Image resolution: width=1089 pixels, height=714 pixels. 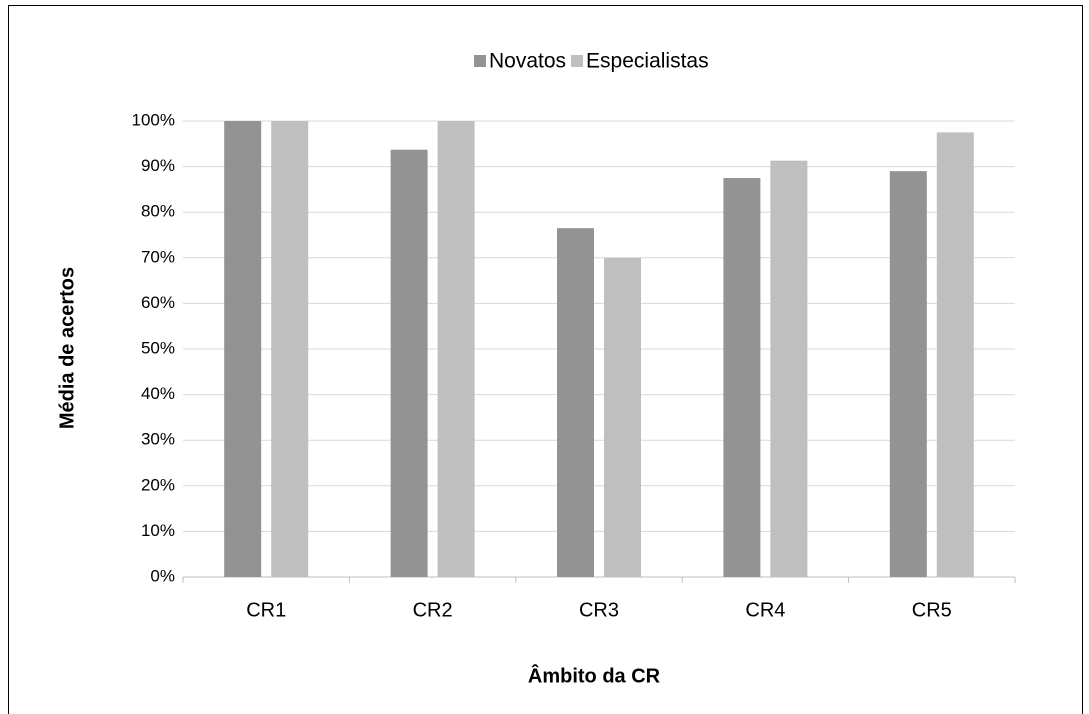 What do you see at coordinates (158, 347) in the screenshot?
I see `y-tick-label: 50%` at bounding box center [158, 347].